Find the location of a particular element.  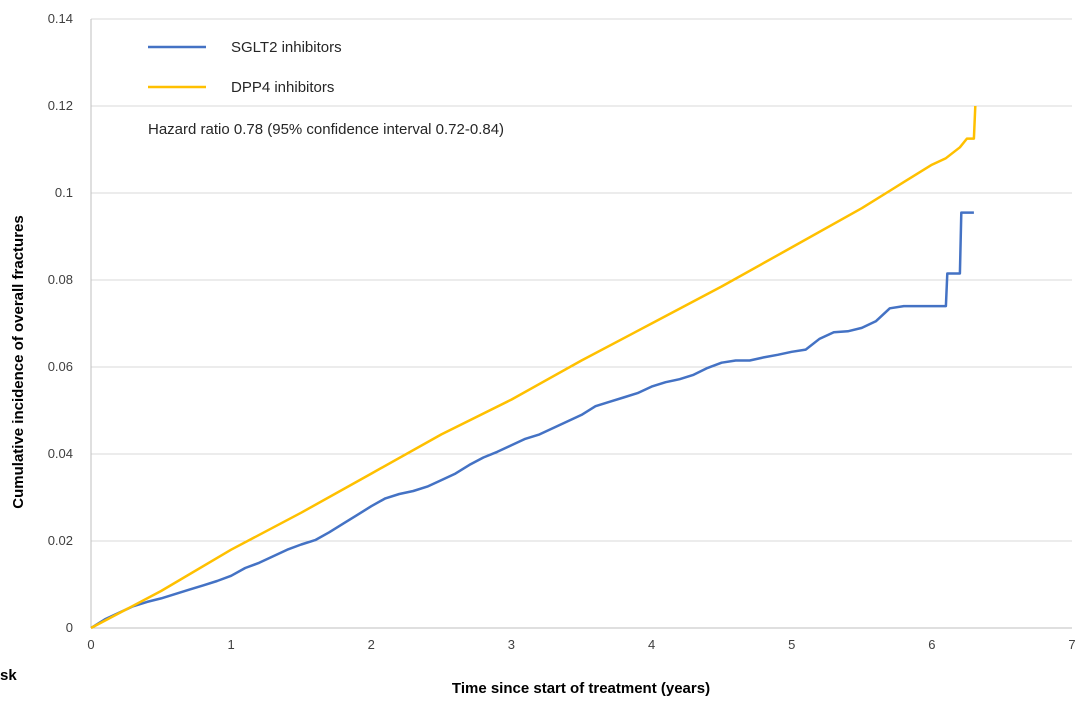

y-tick-label: 0 is located at coordinates (69, 627).